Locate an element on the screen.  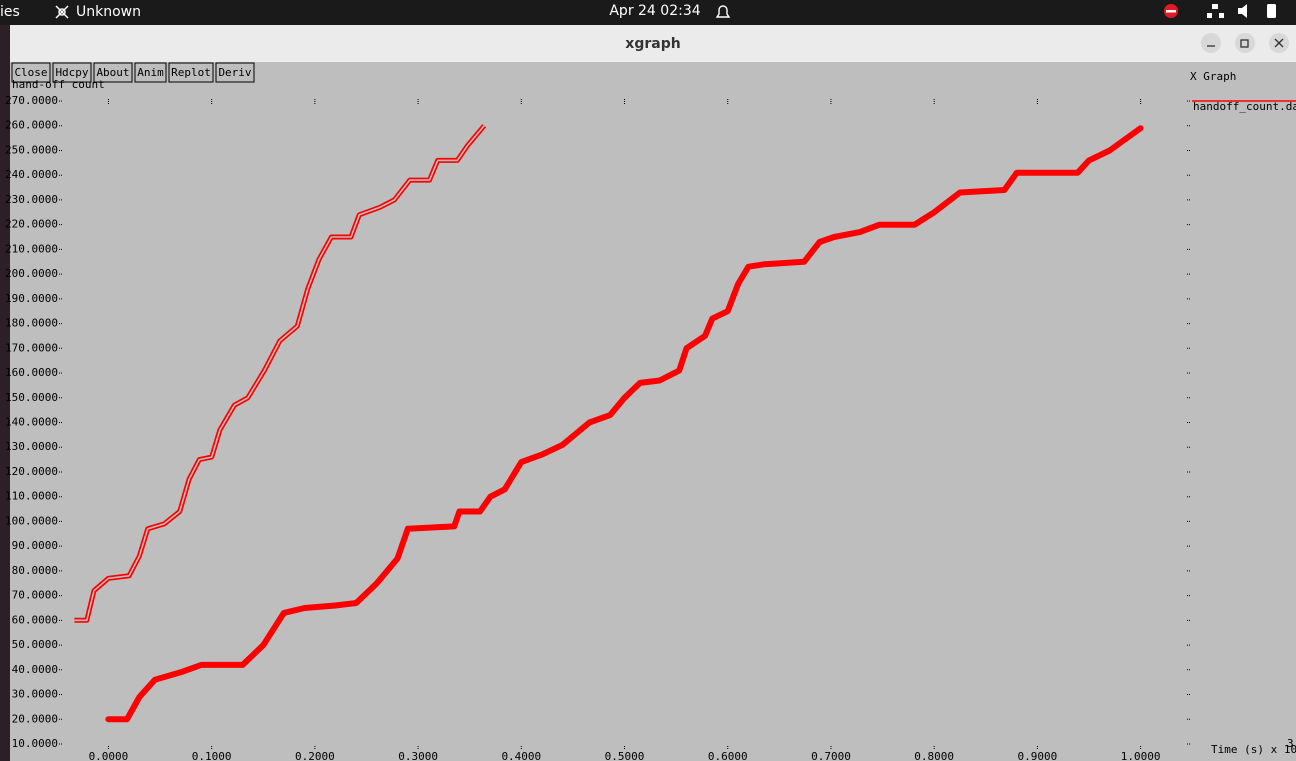
dnd-bar is located at coordinates (1171, 11).